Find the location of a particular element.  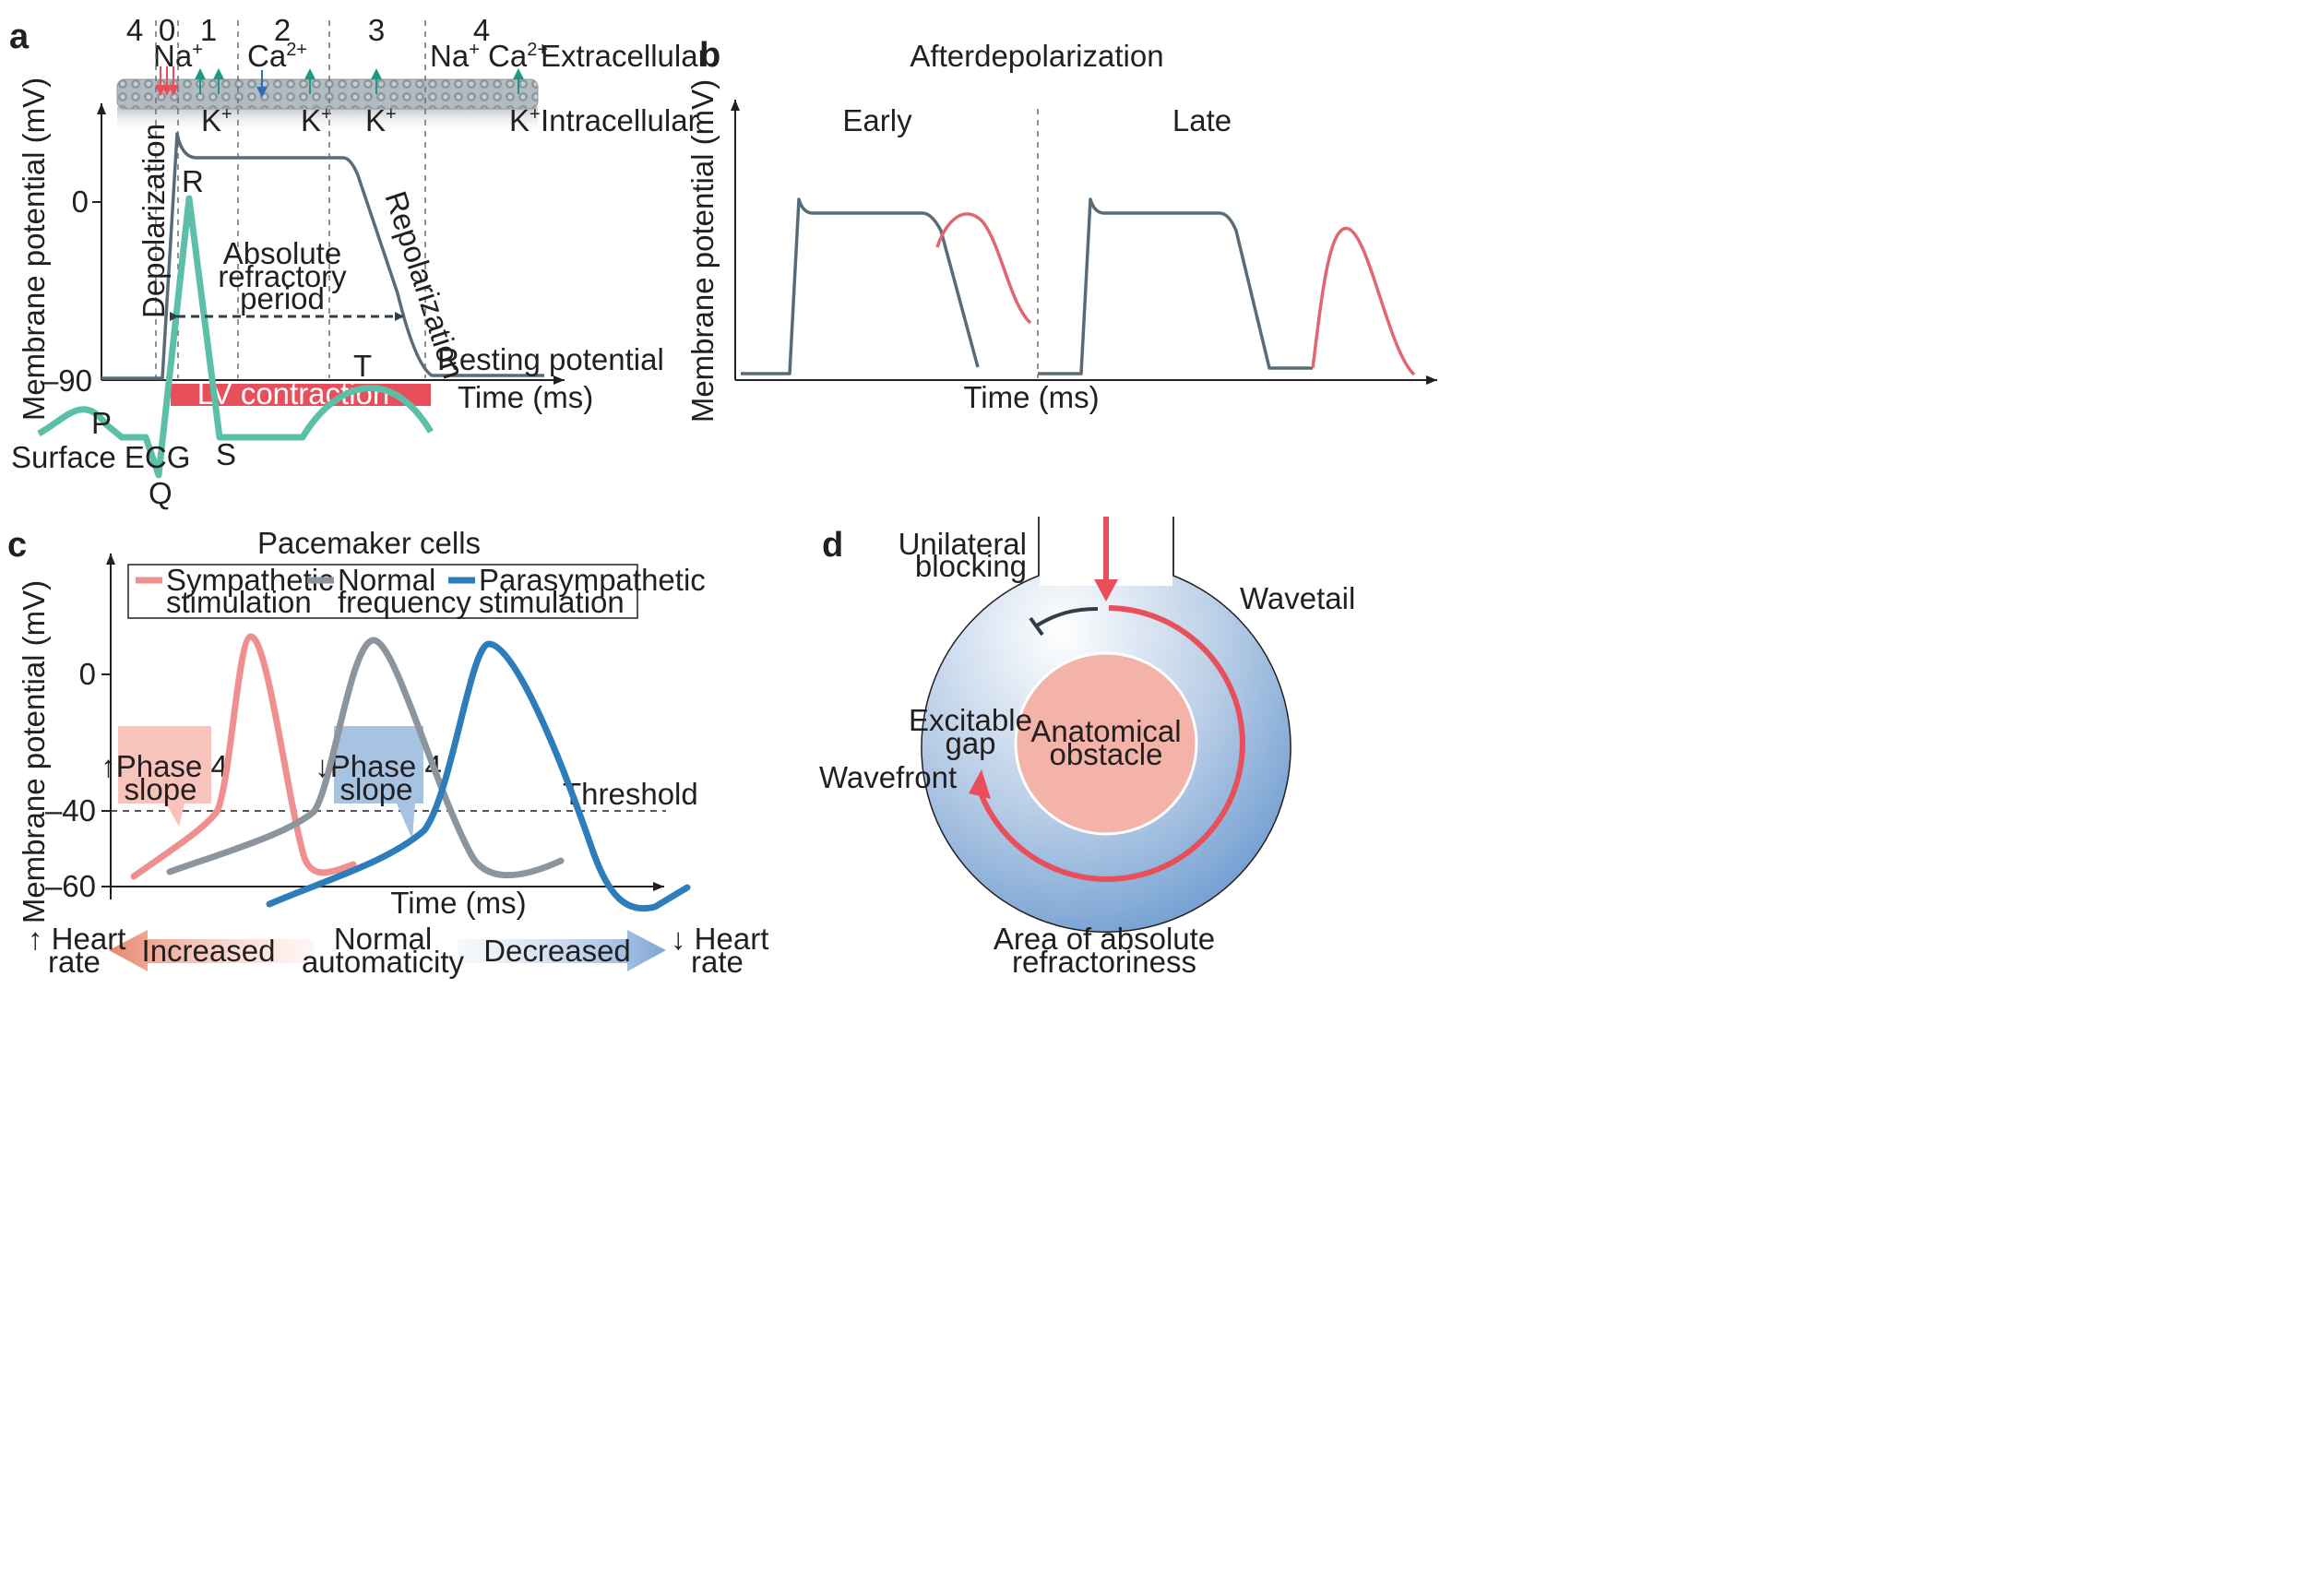

a-x-axis-label: Time (ms) is located at coordinates (525, 397).